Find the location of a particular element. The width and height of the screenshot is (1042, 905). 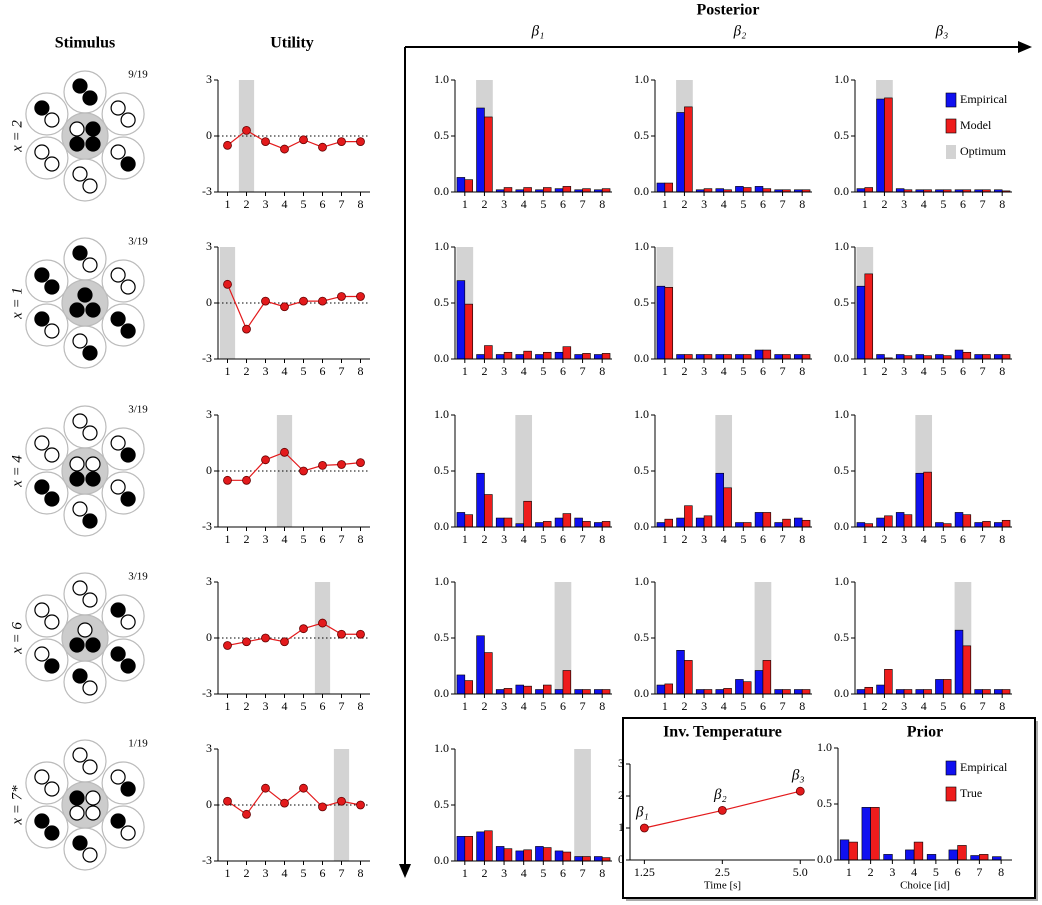

beta-label: β₂ is located at coordinates (740, 31).